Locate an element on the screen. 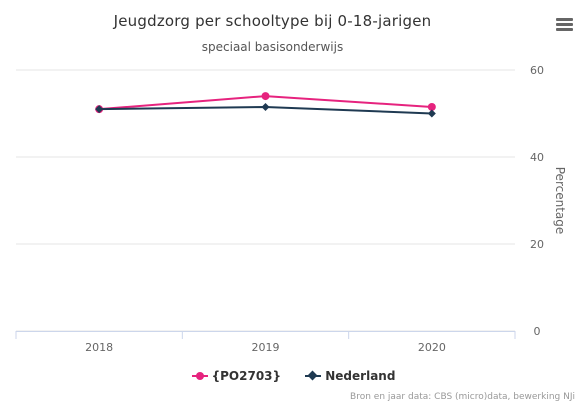 Image resolution: width=587 pixels, height=408 pixels. y-tick-label: 40 is located at coordinates (537, 157).